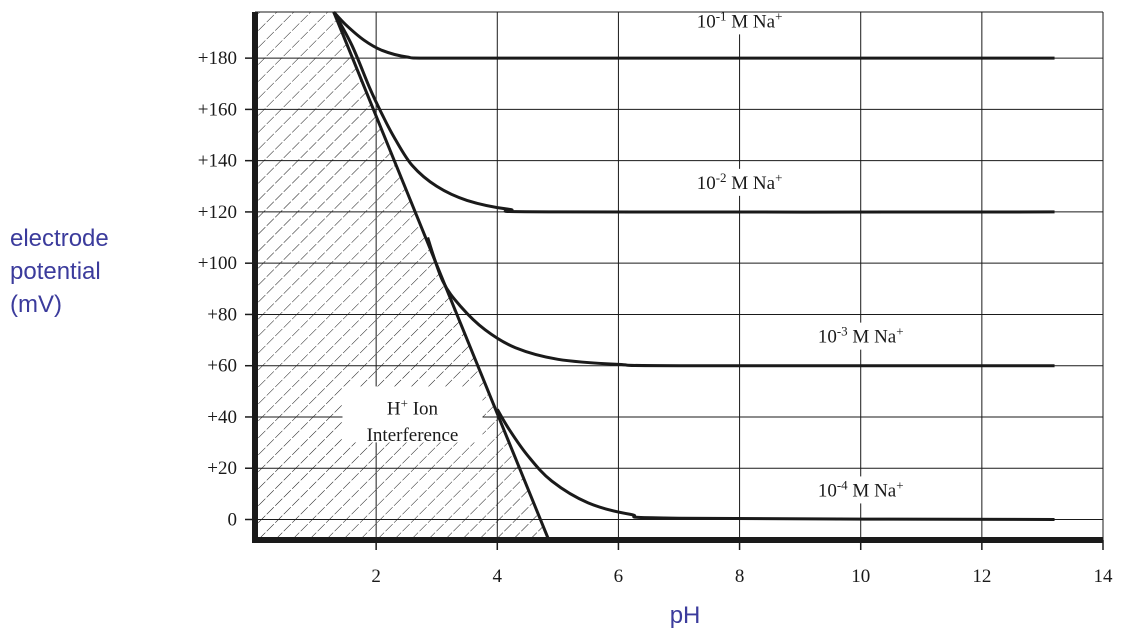 The height and width of the screenshot is (630, 1125). What do you see at coordinates (740, 576) in the screenshot?
I see `x-tick-label: 8` at bounding box center [740, 576].